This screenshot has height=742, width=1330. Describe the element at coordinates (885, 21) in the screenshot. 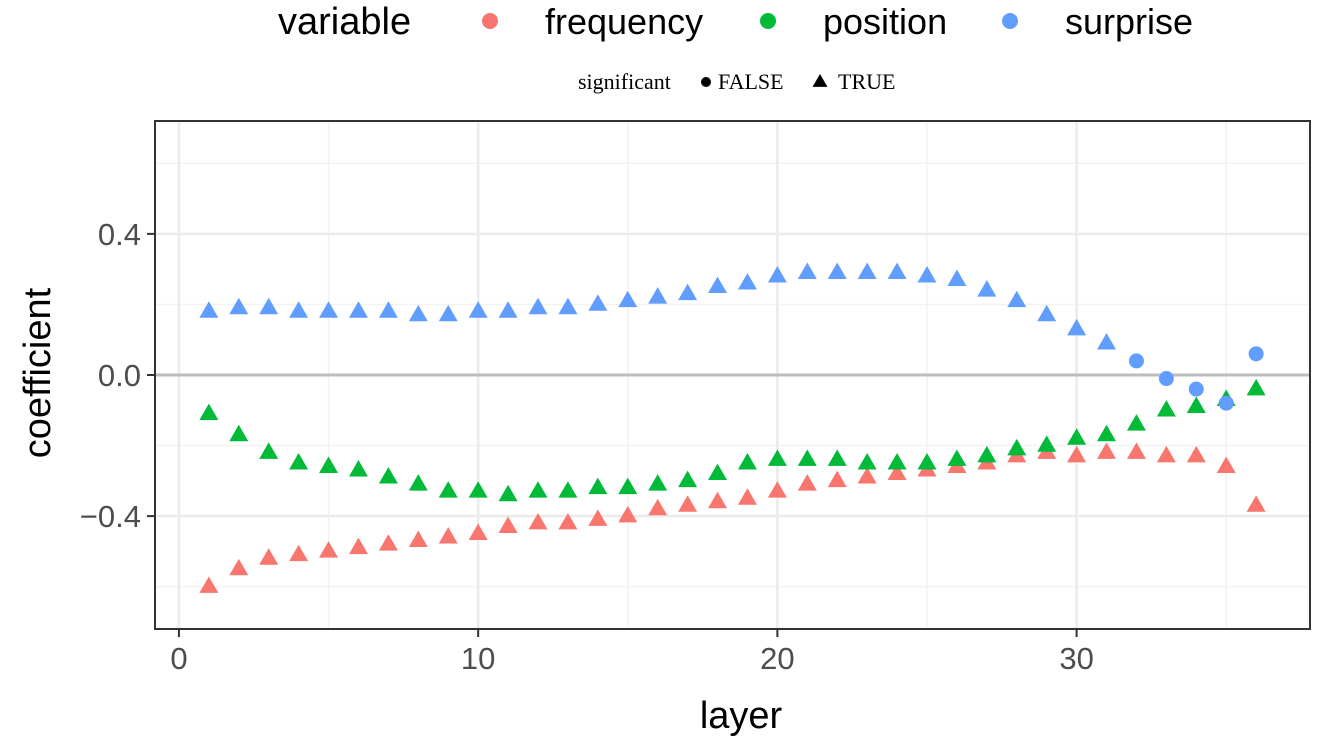

I see `legend-label-position: position` at that location.